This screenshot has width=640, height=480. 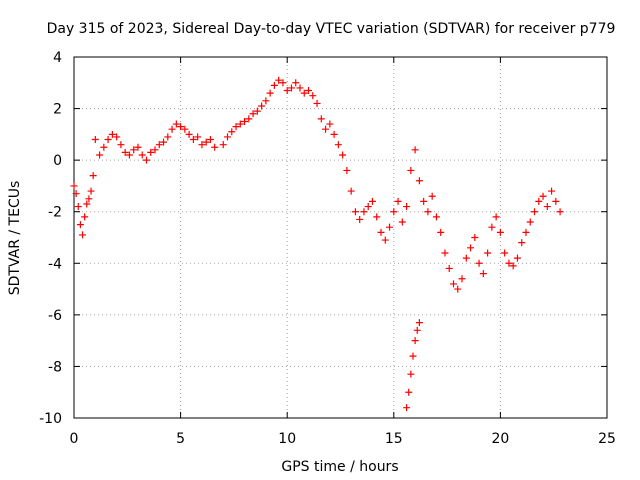 What do you see at coordinates (55, 316) in the screenshot?
I see `y-tick-label: -6` at bounding box center [55, 316].